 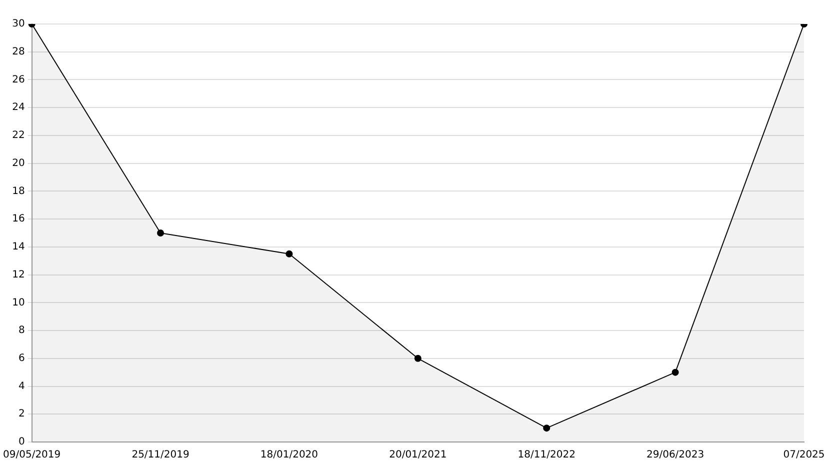 I want to click on x-tick-label: 07/2025, so click(x=804, y=455).